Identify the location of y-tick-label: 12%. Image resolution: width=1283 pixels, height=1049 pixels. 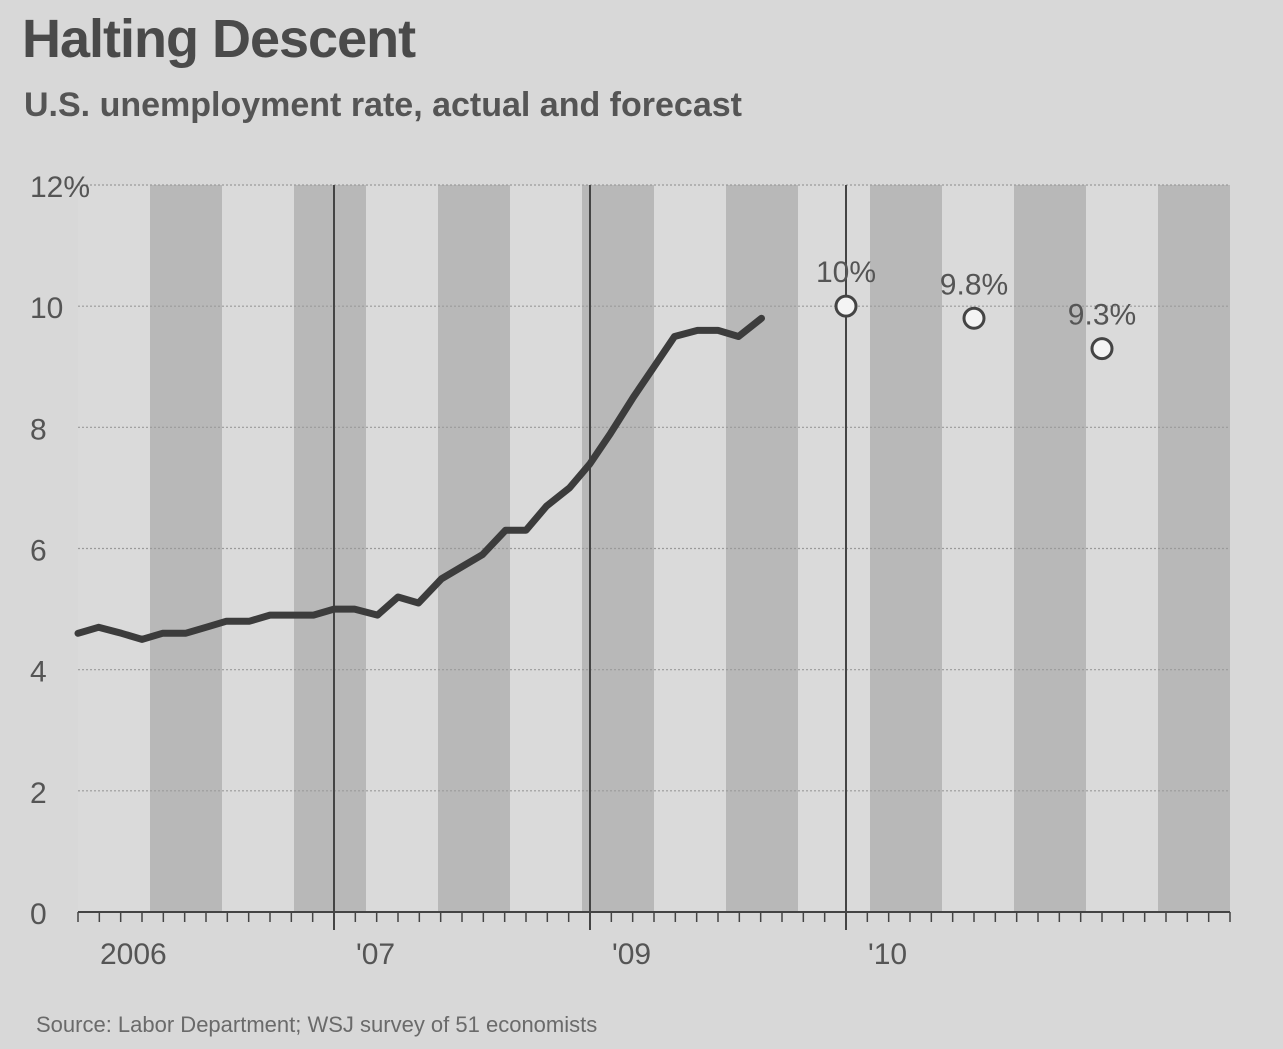
(60, 187).